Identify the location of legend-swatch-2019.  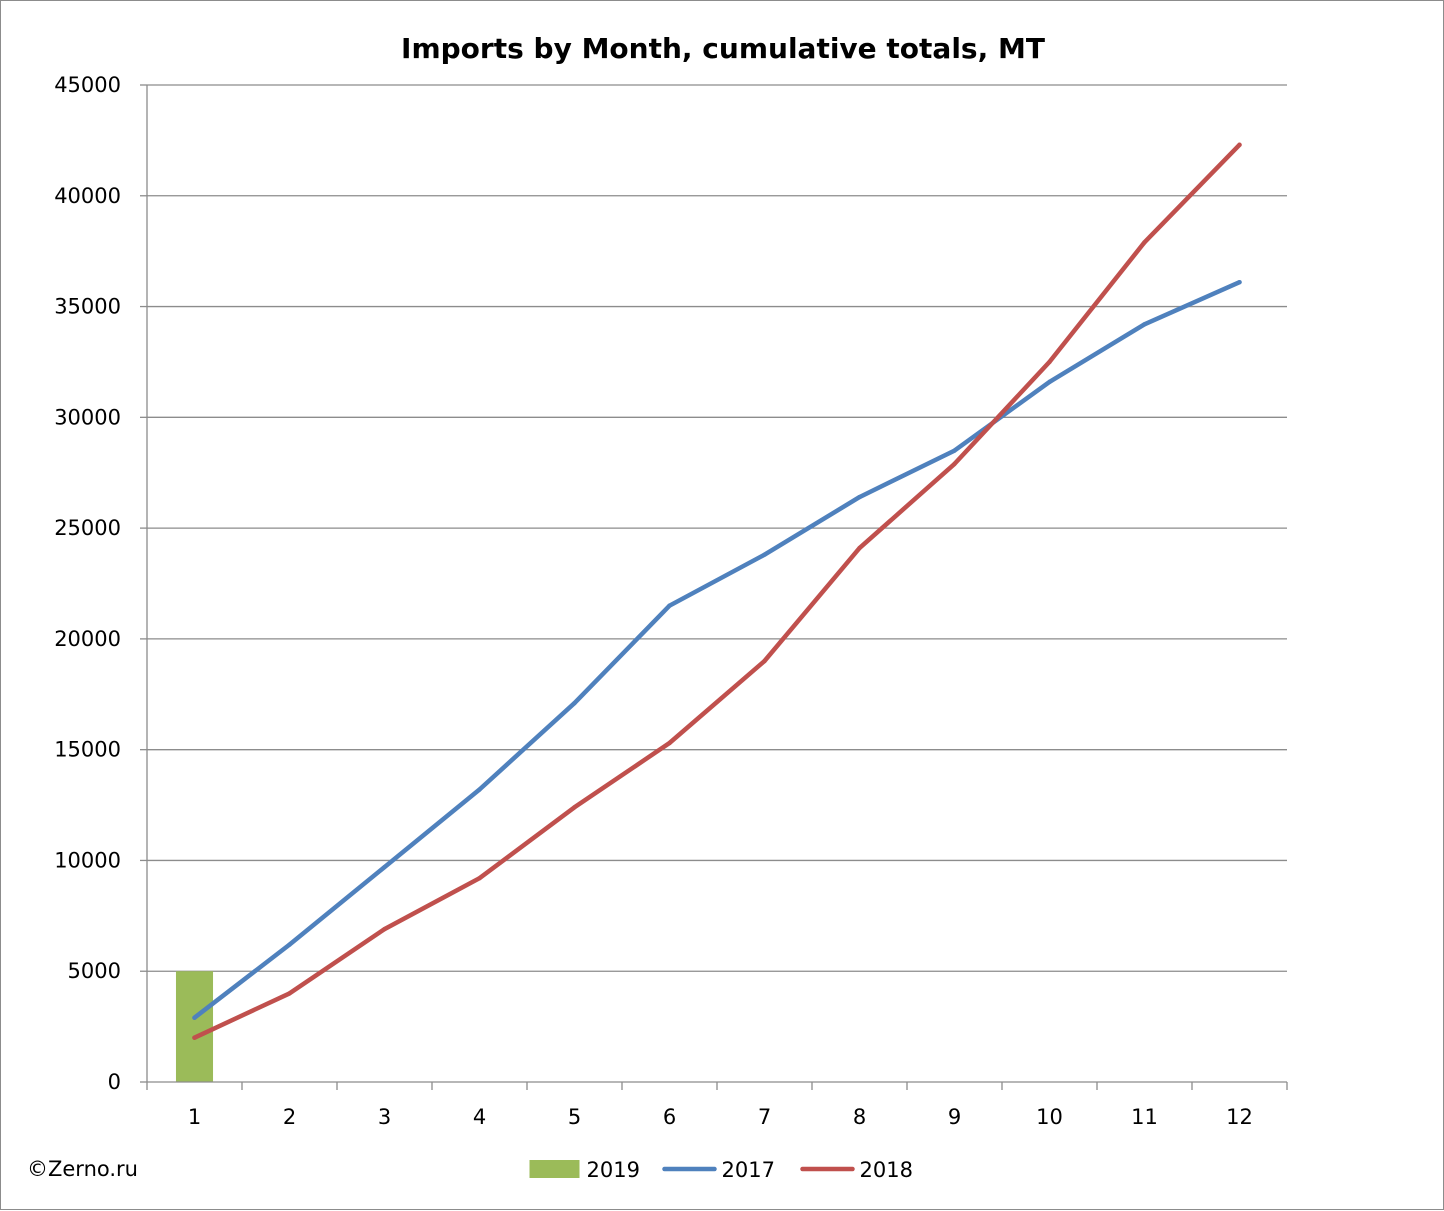
(554, 1169).